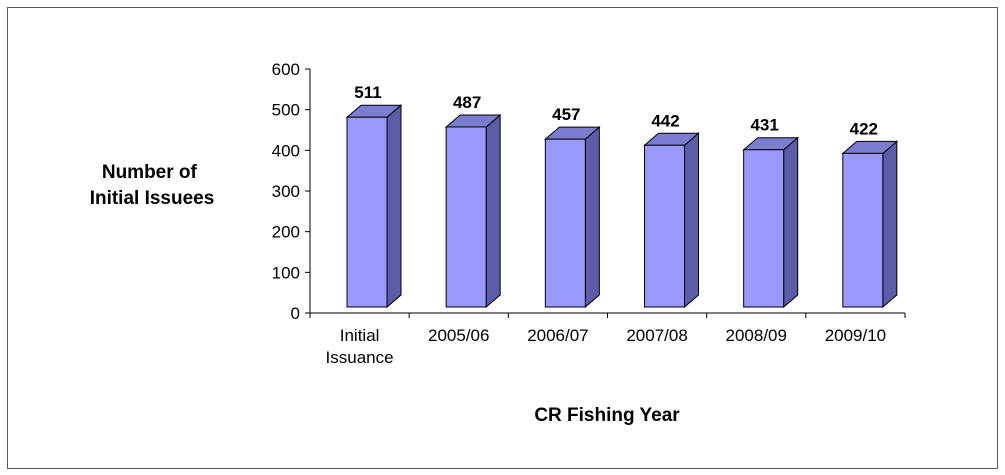 The height and width of the screenshot is (475, 1005). I want to click on x-tick-label: 2009/10, so click(855, 335).